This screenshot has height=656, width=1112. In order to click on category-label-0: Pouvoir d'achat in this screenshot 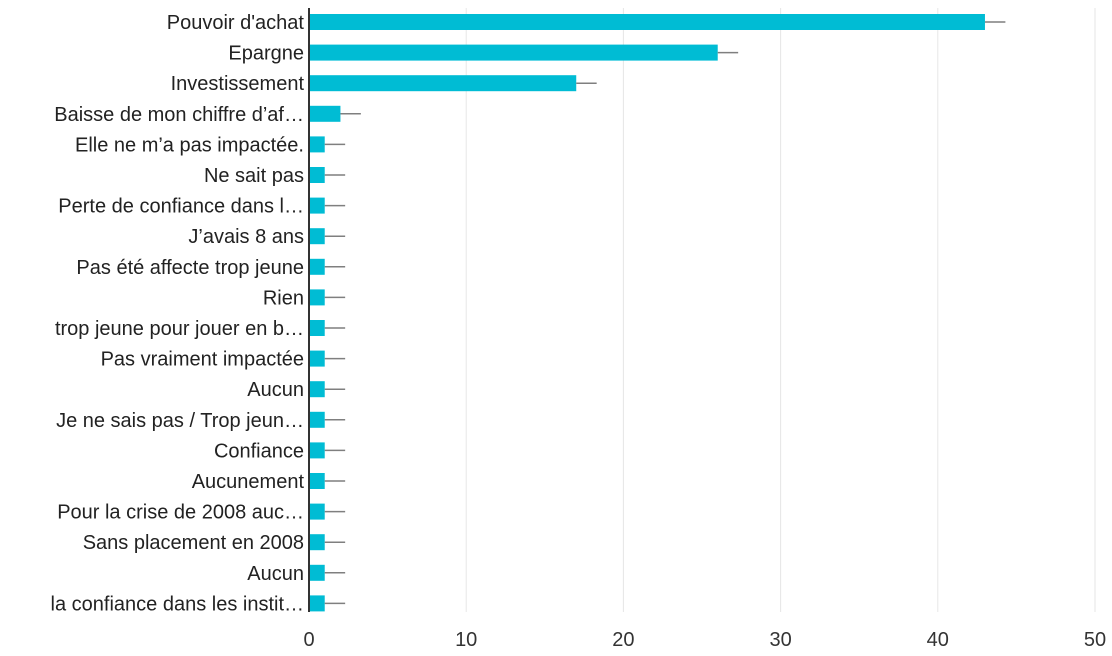, I will do `click(236, 23)`.